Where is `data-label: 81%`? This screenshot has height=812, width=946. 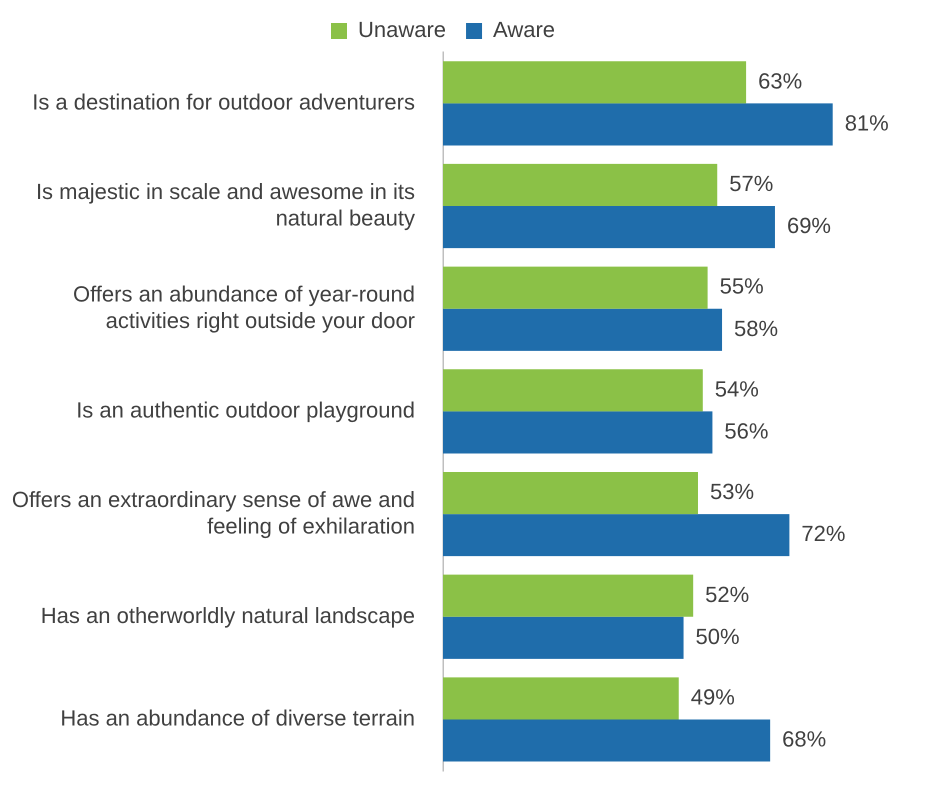 data-label: 81% is located at coordinates (866, 123).